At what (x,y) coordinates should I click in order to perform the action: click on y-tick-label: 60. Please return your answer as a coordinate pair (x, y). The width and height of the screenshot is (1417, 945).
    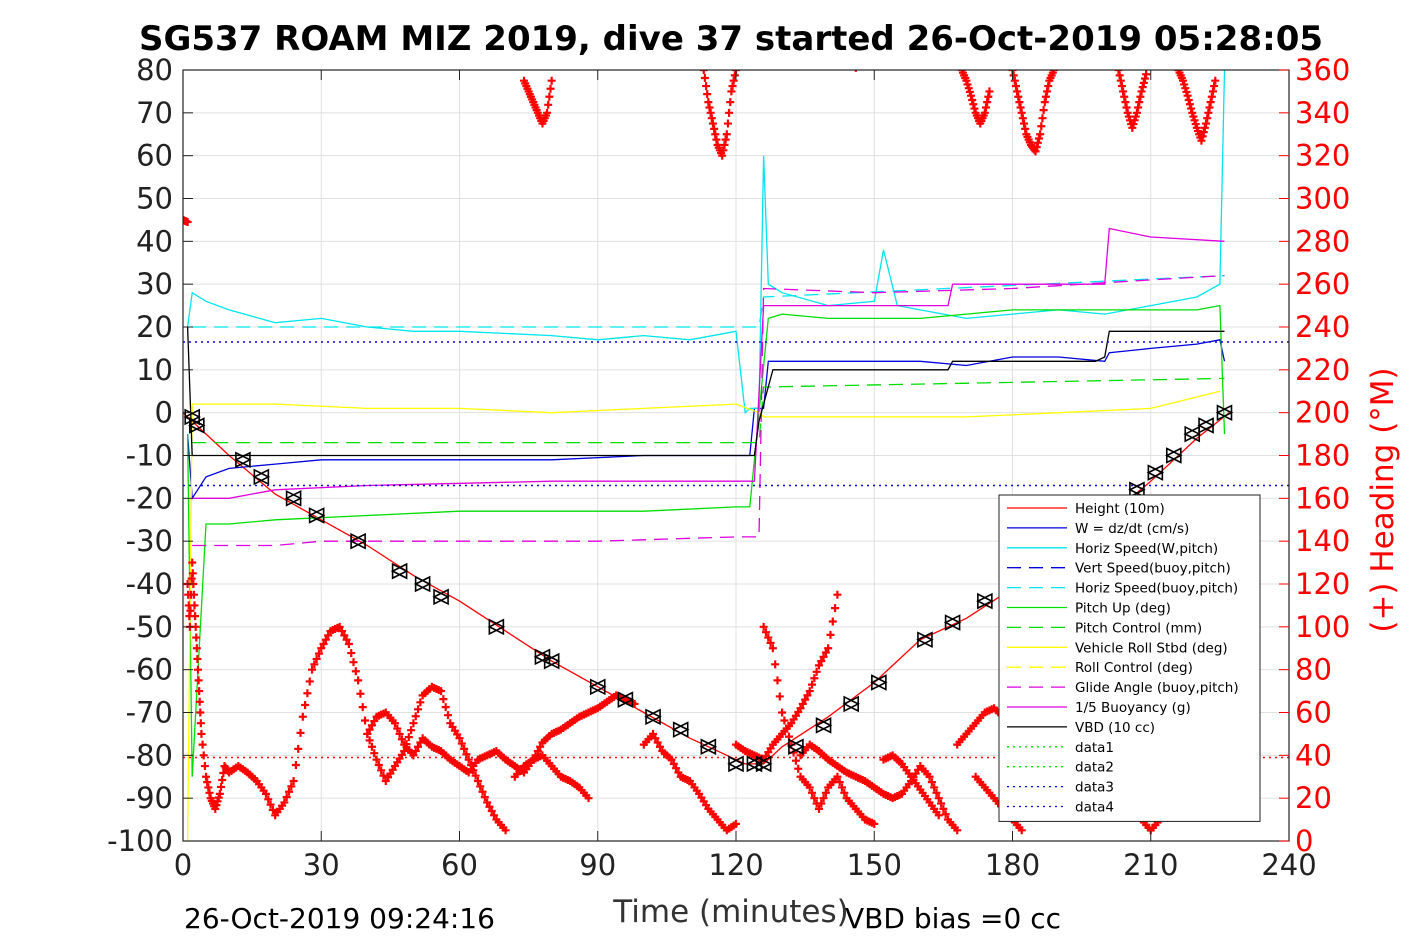
    Looking at the image, I should click on (154, 156).